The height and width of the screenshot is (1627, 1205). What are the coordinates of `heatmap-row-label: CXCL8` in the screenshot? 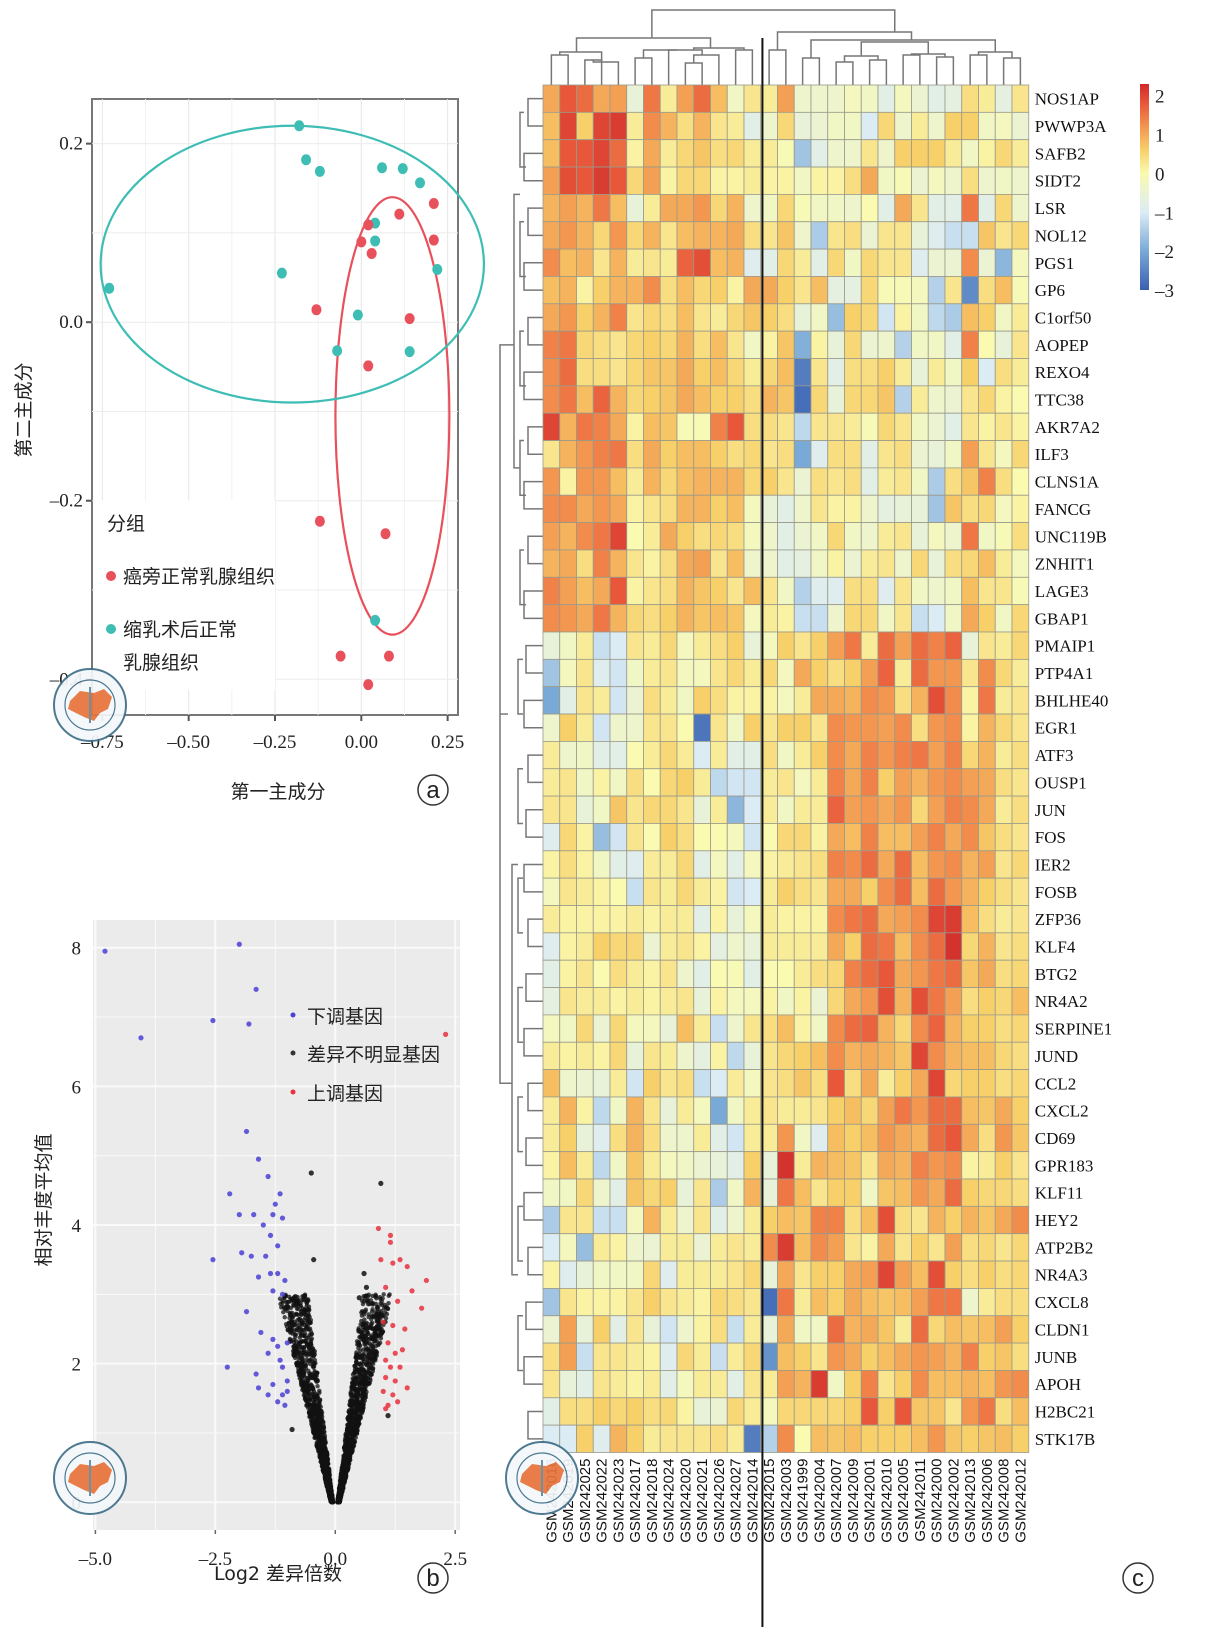 It's located at (1062, 1302).